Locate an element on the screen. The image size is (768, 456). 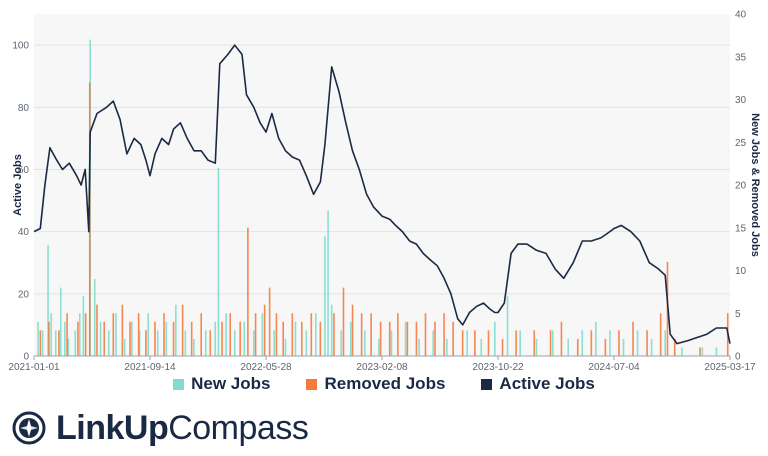
legend-item-new-jobs: New Jobs is located at coordinates (221, 384).